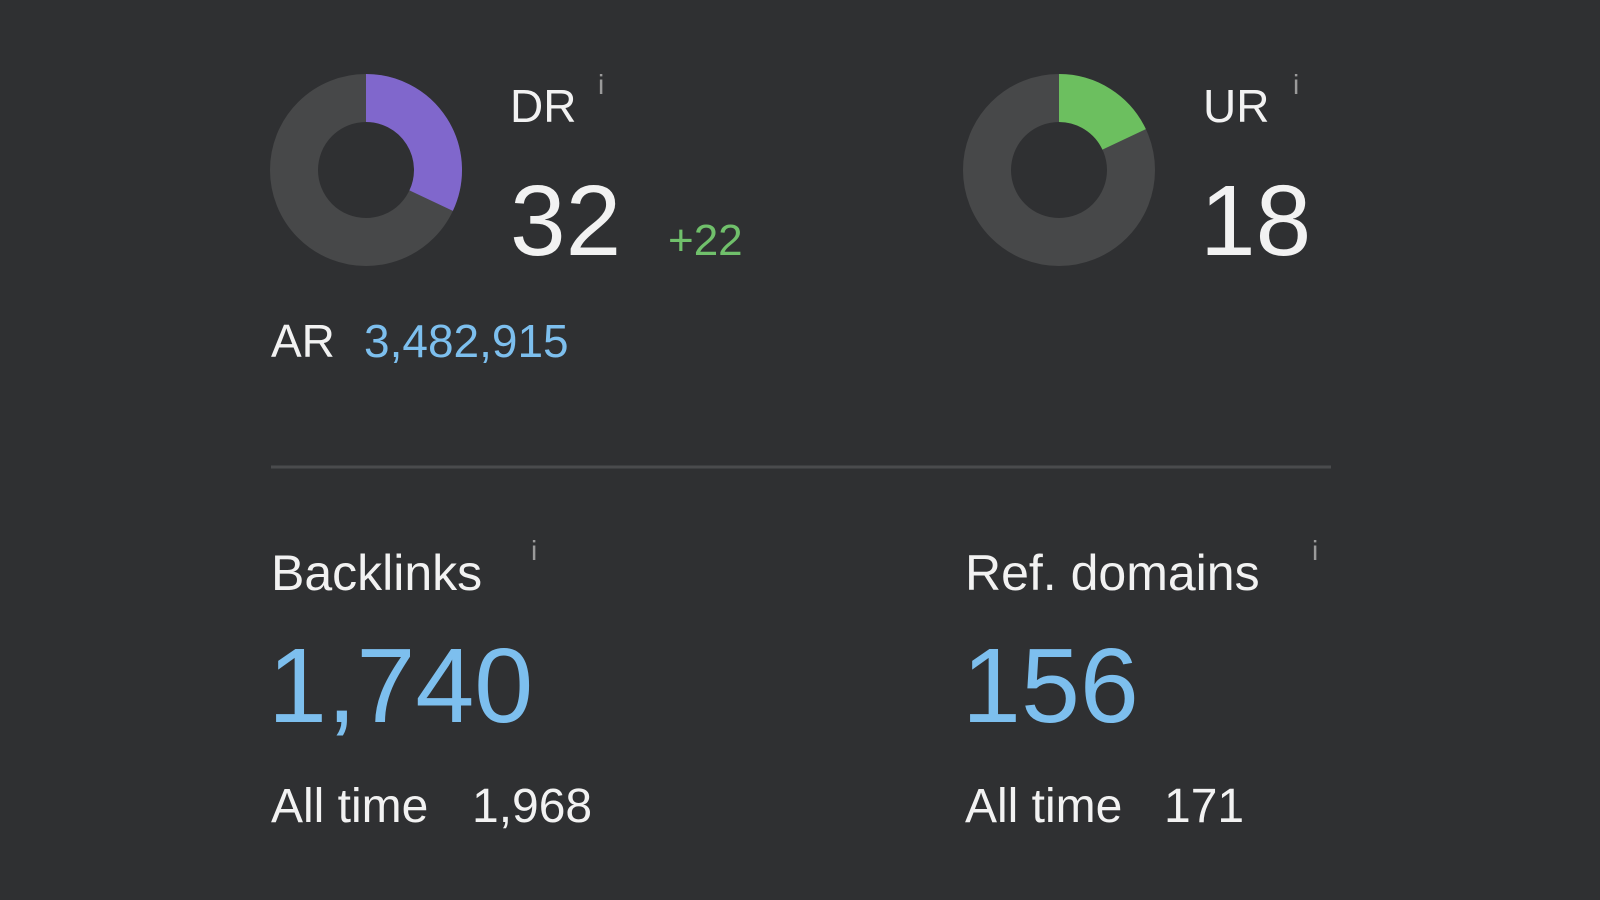  I want to click on ur-label: UR, so click(1236, 106).